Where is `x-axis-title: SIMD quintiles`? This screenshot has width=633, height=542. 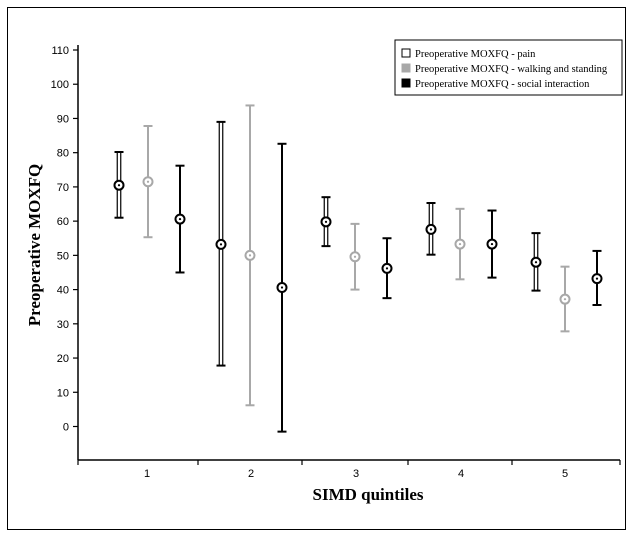
x-axis-title: SIMD quintiles is located at coordinates (368, 494).